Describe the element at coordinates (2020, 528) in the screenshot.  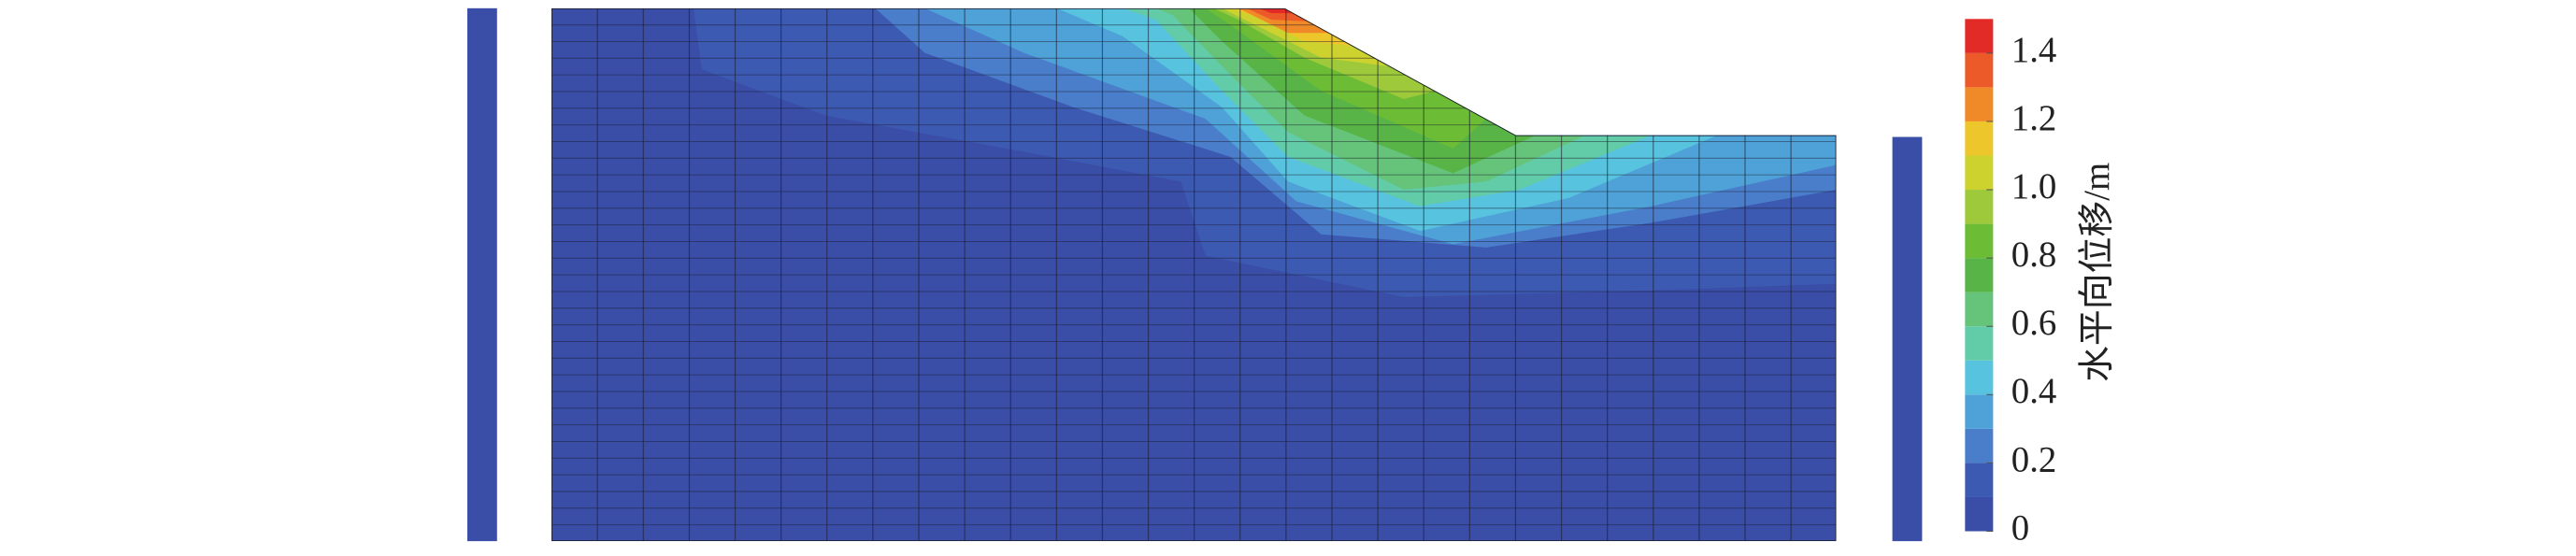
I see `colorbar-tick-label: 0` at that location.